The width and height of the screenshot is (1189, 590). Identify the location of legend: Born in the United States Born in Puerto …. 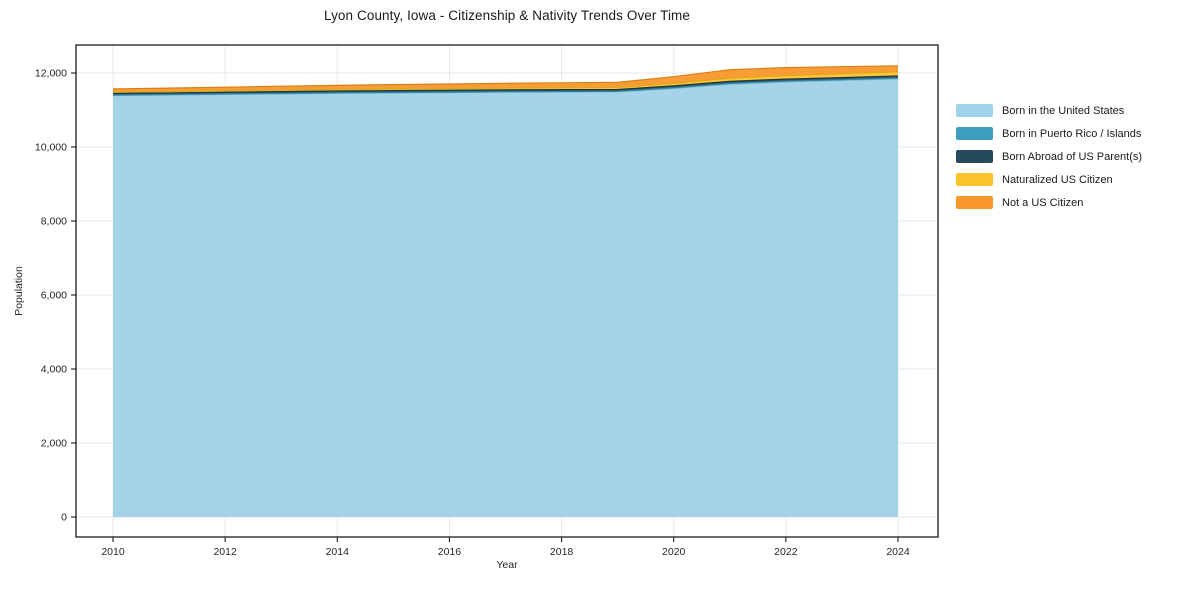
(1049, 156).